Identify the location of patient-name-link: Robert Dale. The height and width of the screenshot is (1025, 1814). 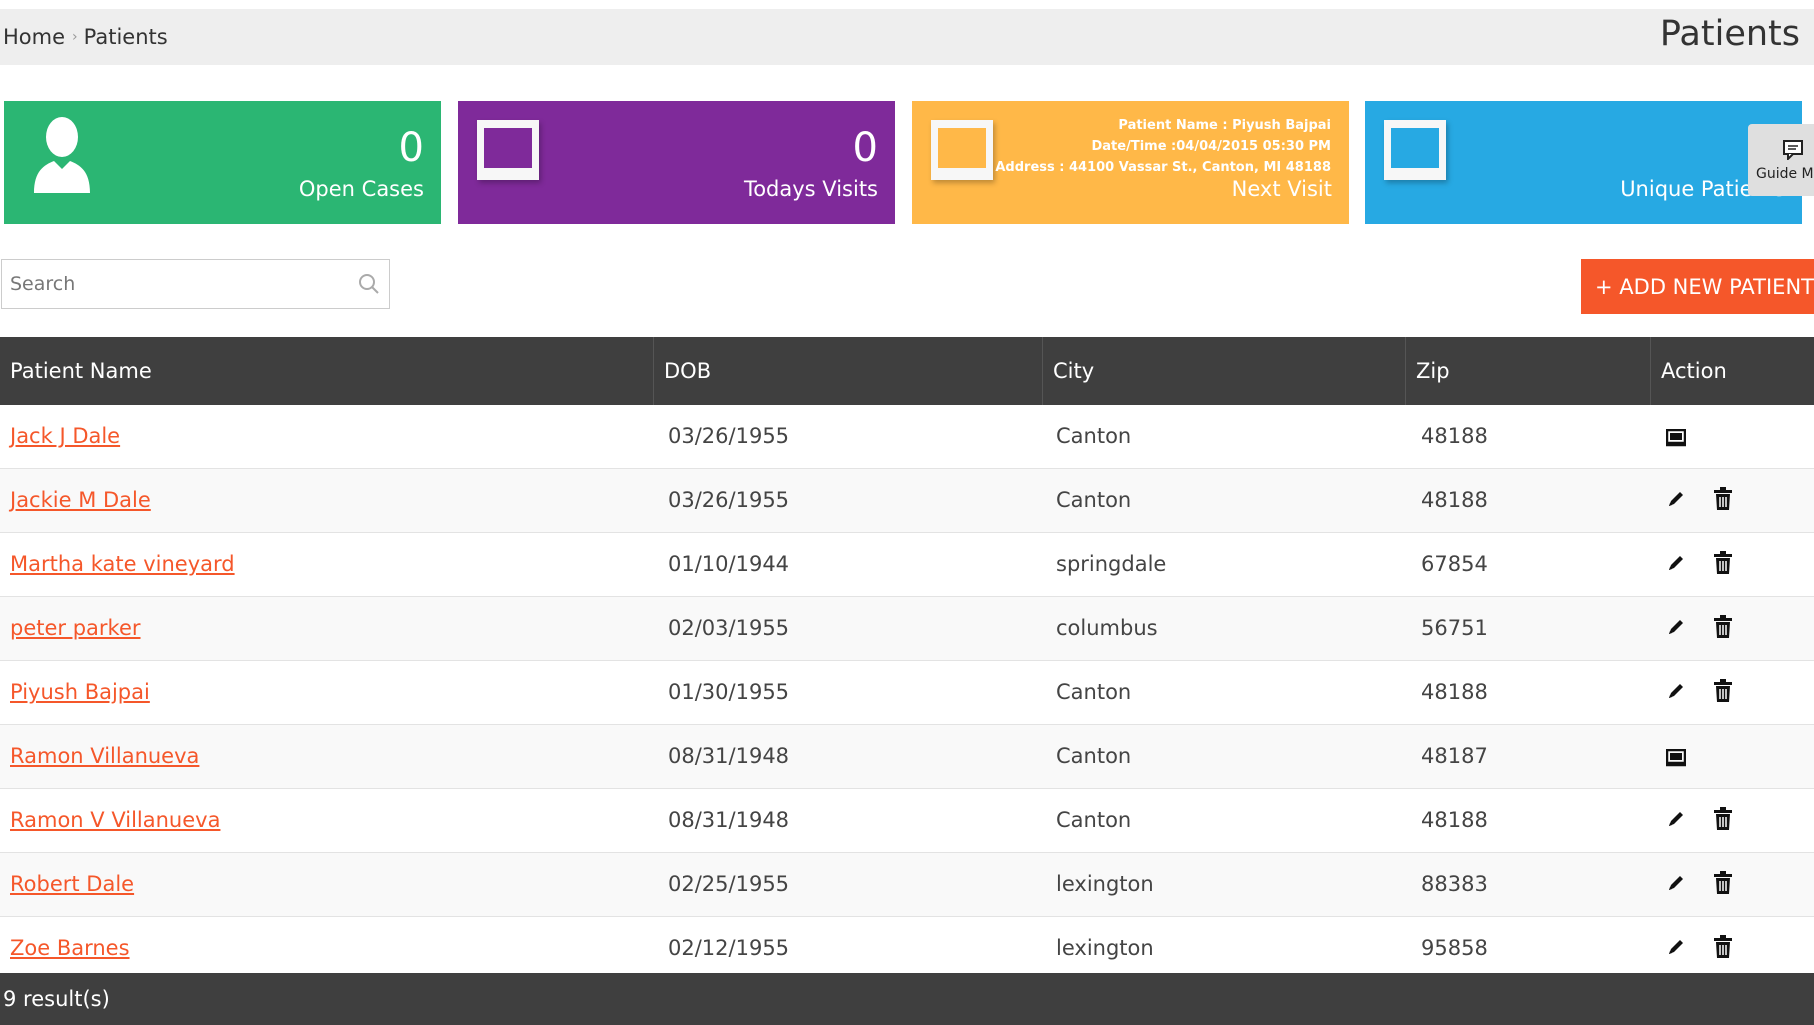
(72, 884).